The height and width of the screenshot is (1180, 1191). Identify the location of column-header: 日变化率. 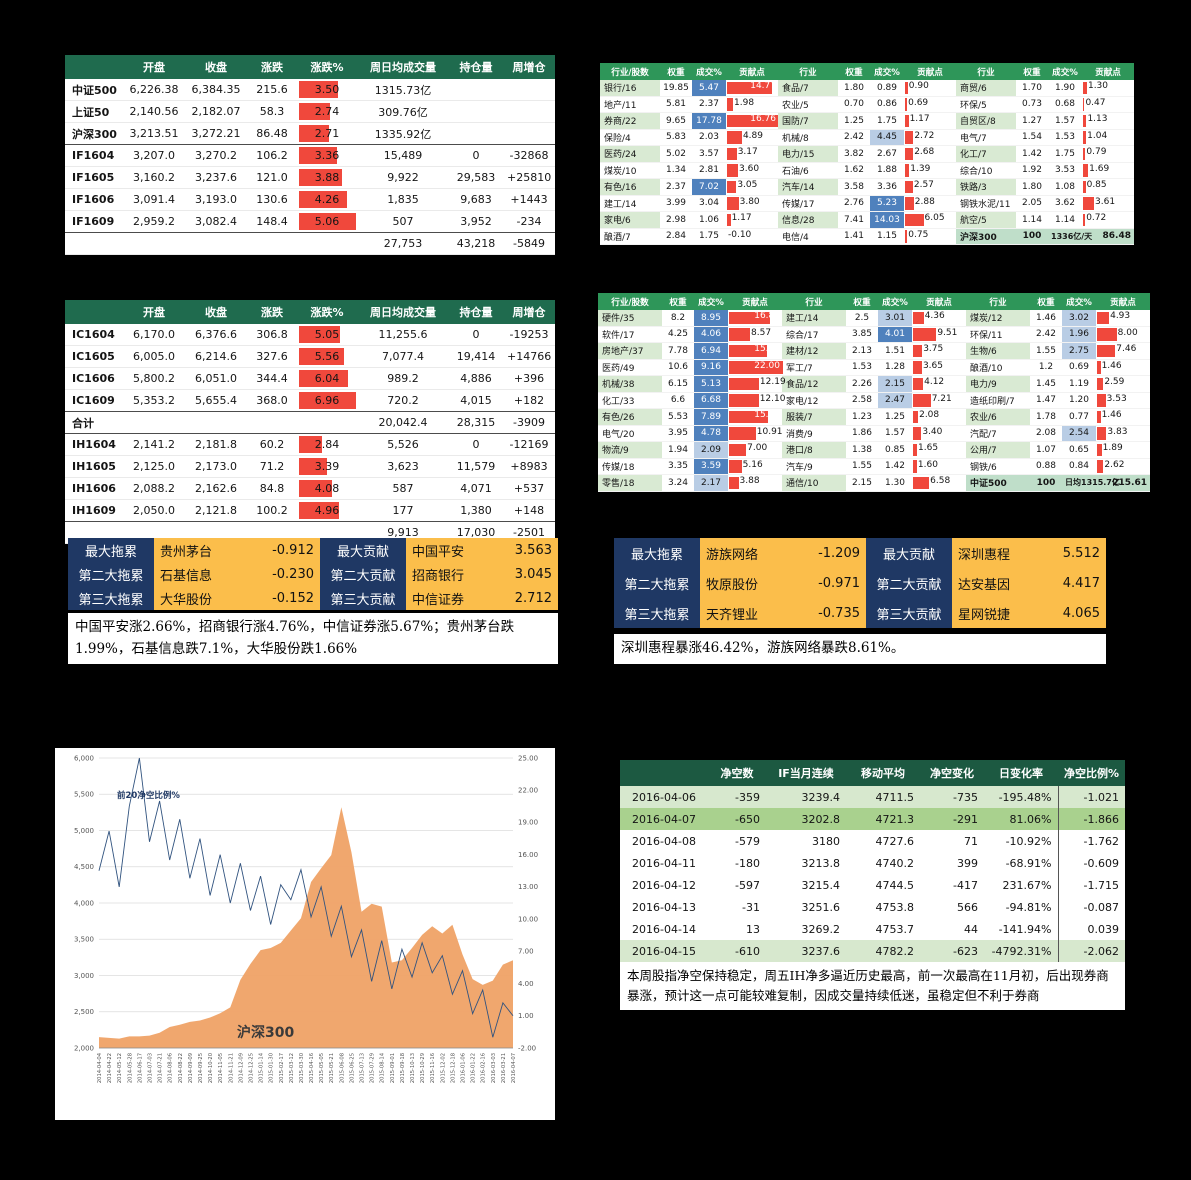
(1021, 773).